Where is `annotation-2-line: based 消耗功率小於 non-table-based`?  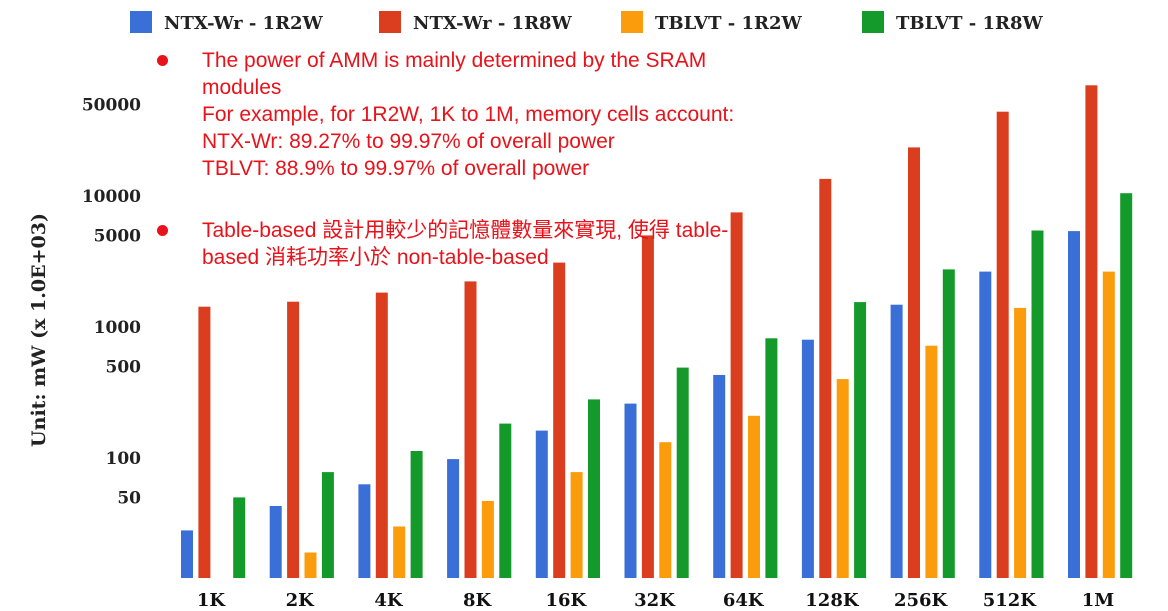 annotation-2-line: based 消耗功率小於 non-table-based is located at coordinates (375, 257).